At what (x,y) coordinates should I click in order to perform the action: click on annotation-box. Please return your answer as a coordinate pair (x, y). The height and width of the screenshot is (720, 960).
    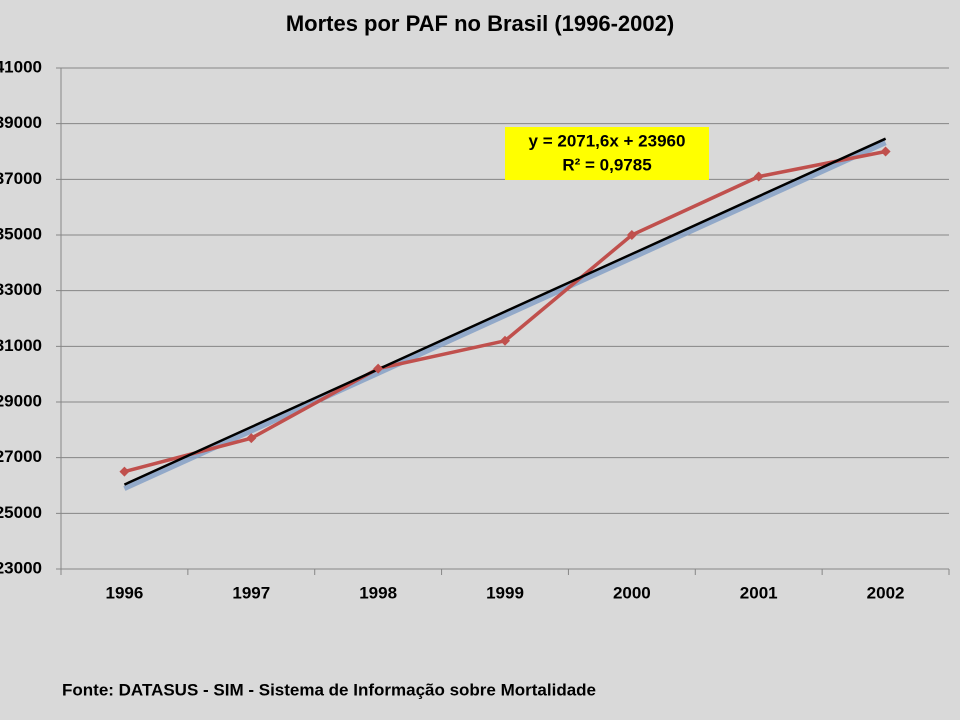
    Looking at the image, I should click on (607, 153).